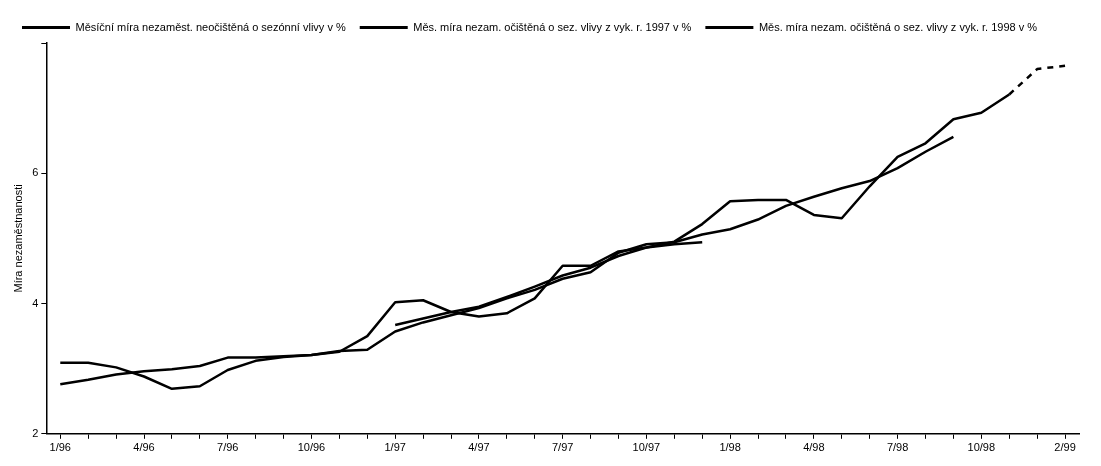  Describe the element at coordinates (552, 26) in the screenshot. I see `legend-label: Měs. míra nezam. očištěná o sez. vlivy z vyk. r. 1997 v %` at that location.